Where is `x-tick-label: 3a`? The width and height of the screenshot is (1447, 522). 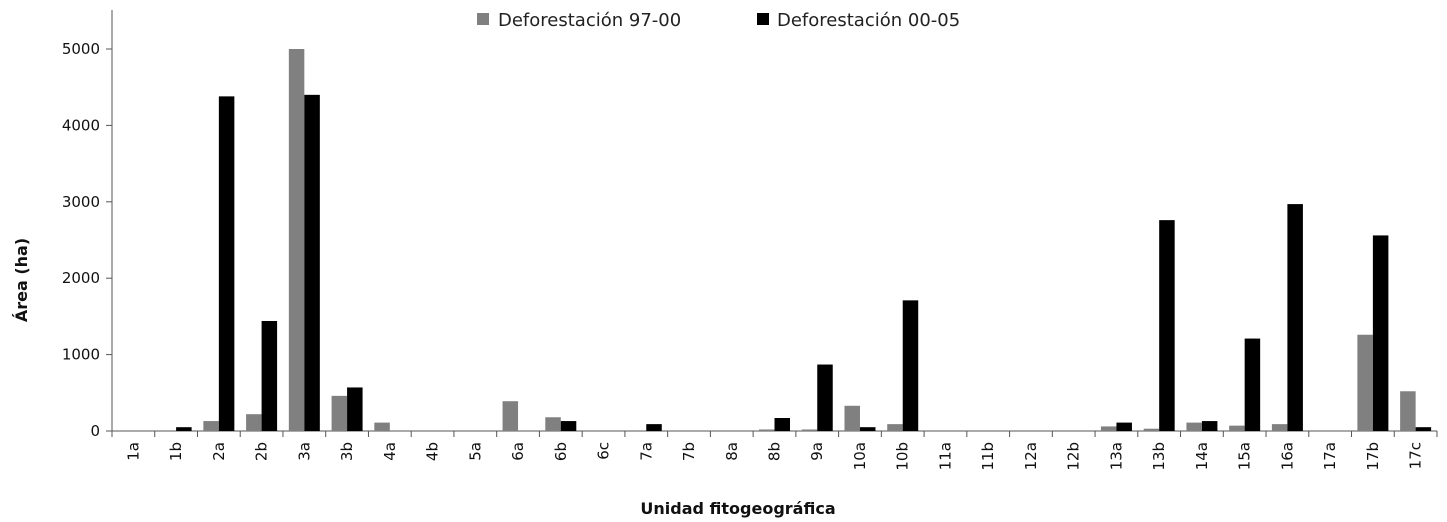
x-tick-label: 3a is located at coordinates (304, 451).